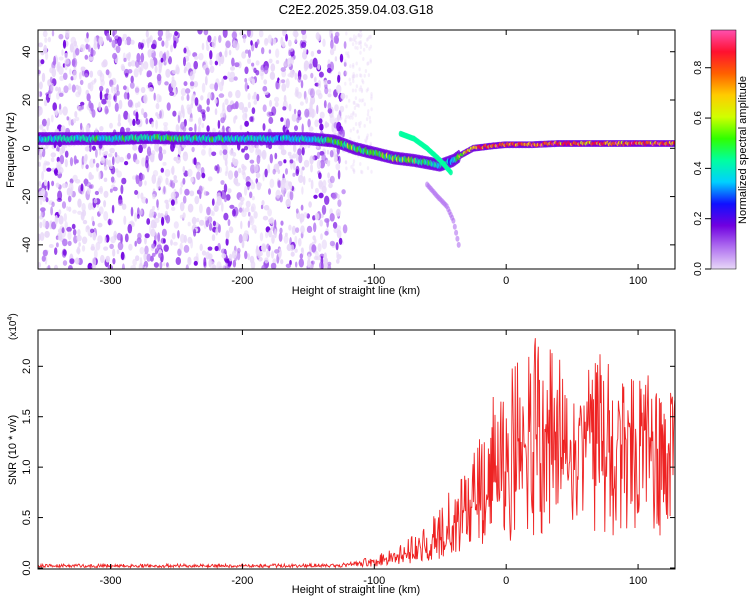  What do you see at coordinates (10, 319) in the screenshot?
I see `snr-scale-exponent: 4` at bounding box center [10, 319].